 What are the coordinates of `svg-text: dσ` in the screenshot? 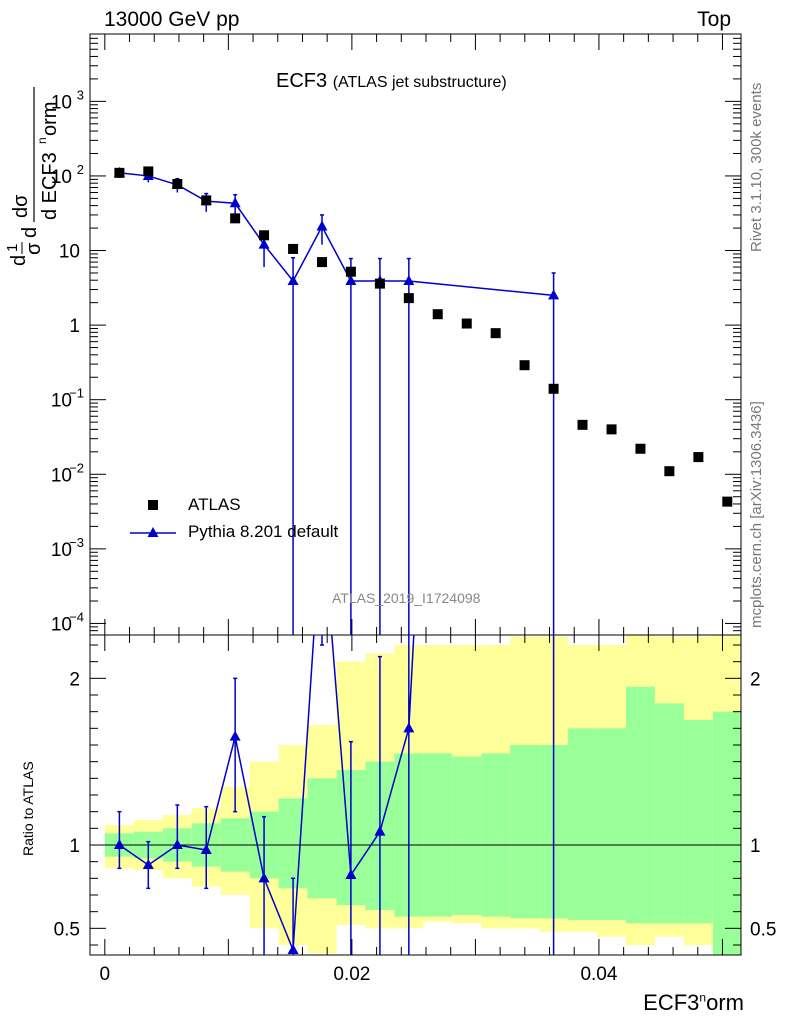 It's located at (21, 206).